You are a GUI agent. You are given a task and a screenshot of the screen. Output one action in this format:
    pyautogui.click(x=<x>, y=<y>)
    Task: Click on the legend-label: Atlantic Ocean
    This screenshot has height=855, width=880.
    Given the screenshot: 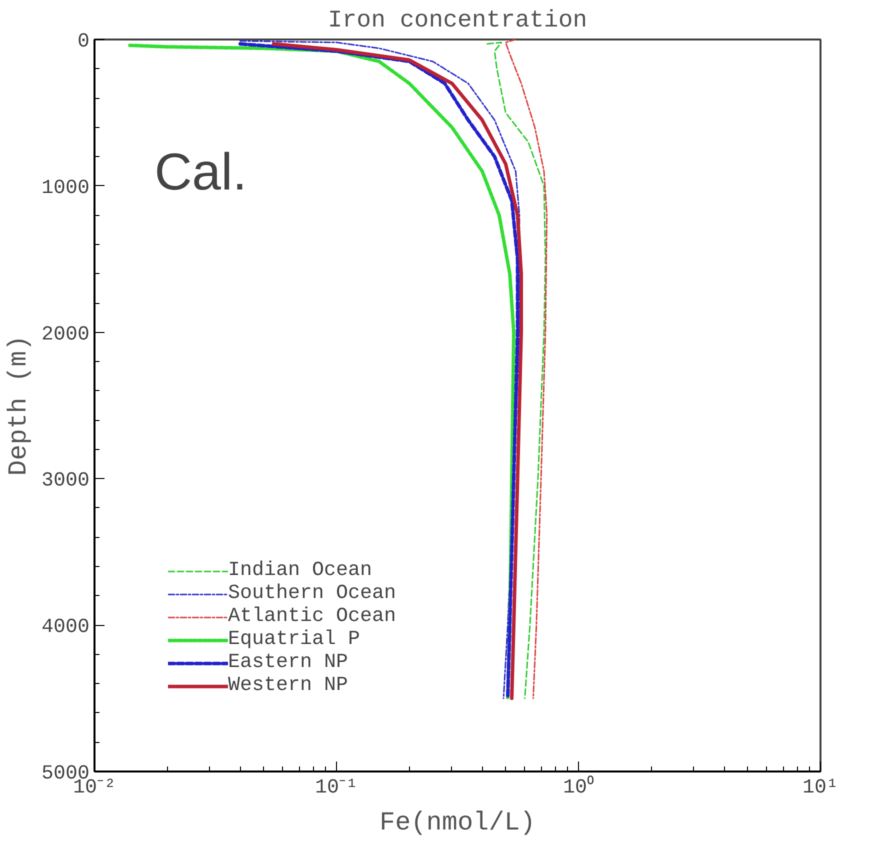 What is the action you would take?
    pyautogui.click(x=312, y=616)
    